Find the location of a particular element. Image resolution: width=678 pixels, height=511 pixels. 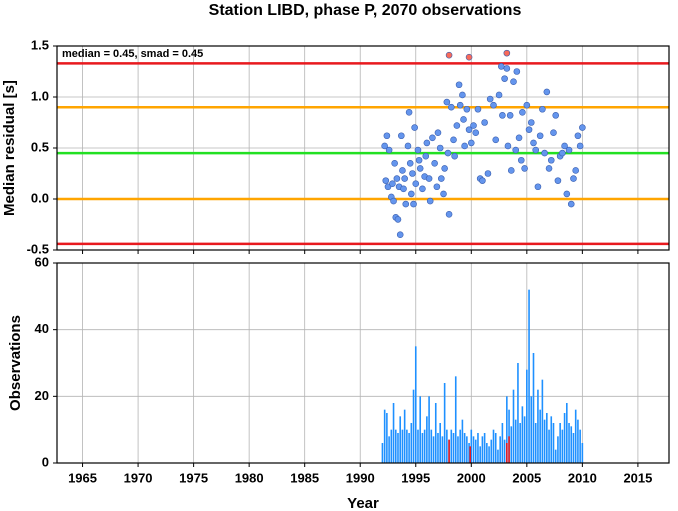

x-tick-label: 1990 is located at coordinates (360, 477).